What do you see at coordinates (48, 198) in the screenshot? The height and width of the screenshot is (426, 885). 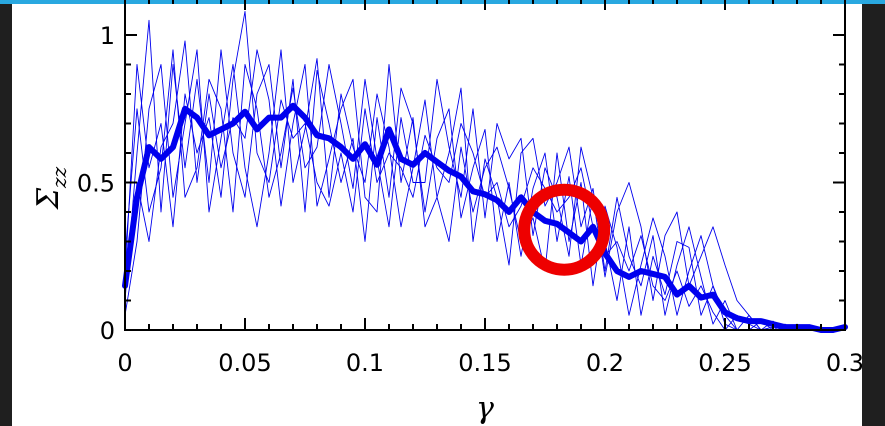 I see `y-axis-label-main: Σ` at bounding box center [48, 198].